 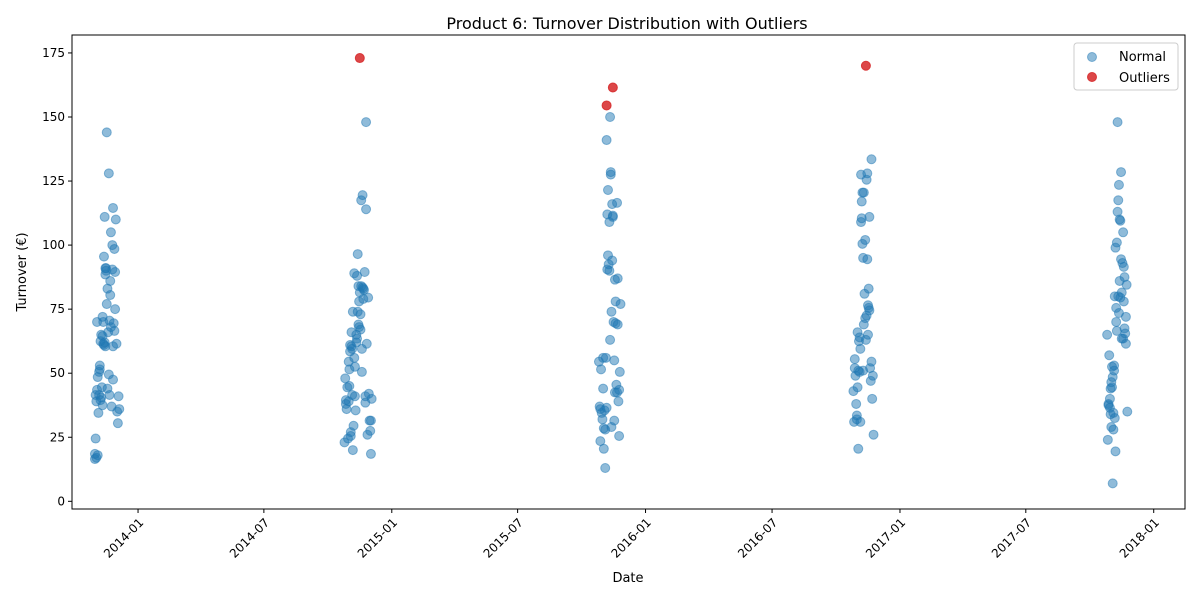 What do you see at coordinates (22, 272) in the screenshot?
I see `y-axis-label: Turnover (€)` at bounding box center [22, 272].